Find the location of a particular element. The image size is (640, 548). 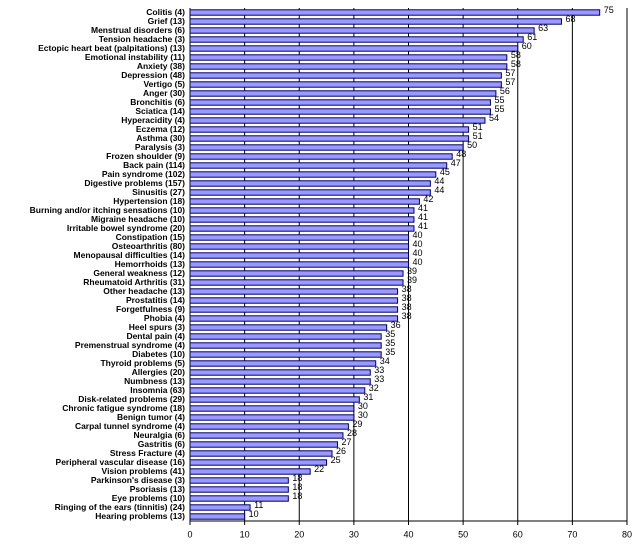

data-label: 33 is located at coordinates (379, 370).